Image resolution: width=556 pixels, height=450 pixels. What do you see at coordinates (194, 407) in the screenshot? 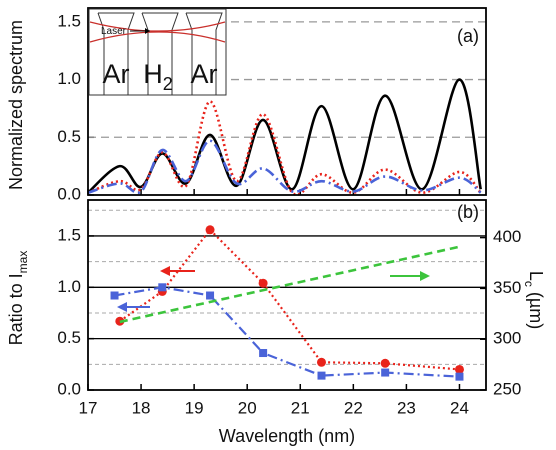
I see `x-tick-label: 19` at bounding box center [194, 407].